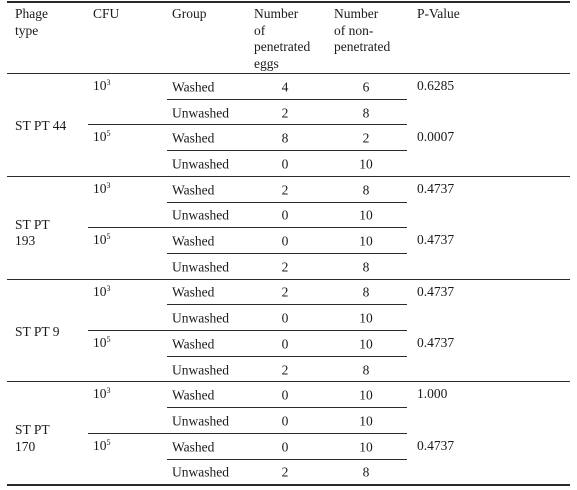  What do you see at coordinates (436, 85) in the screenshot?
I see `p-value: 0.6285` at bounding box center [436, 85].